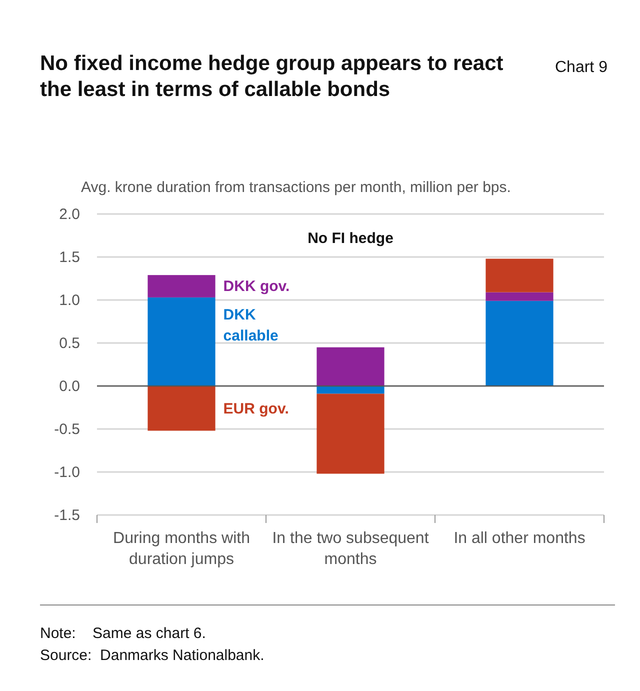 This screenshot has height=691, width=640. Describe the element at coordinates (67, 429) in the screenshot. I see `y-tick-label: -0.5` at that location.